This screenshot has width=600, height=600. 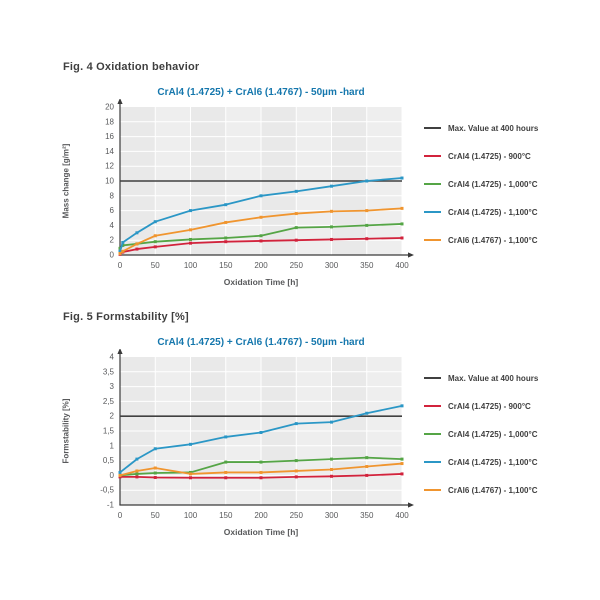 I want to click on y-tick-label: 3, so click(x=112, y=386).